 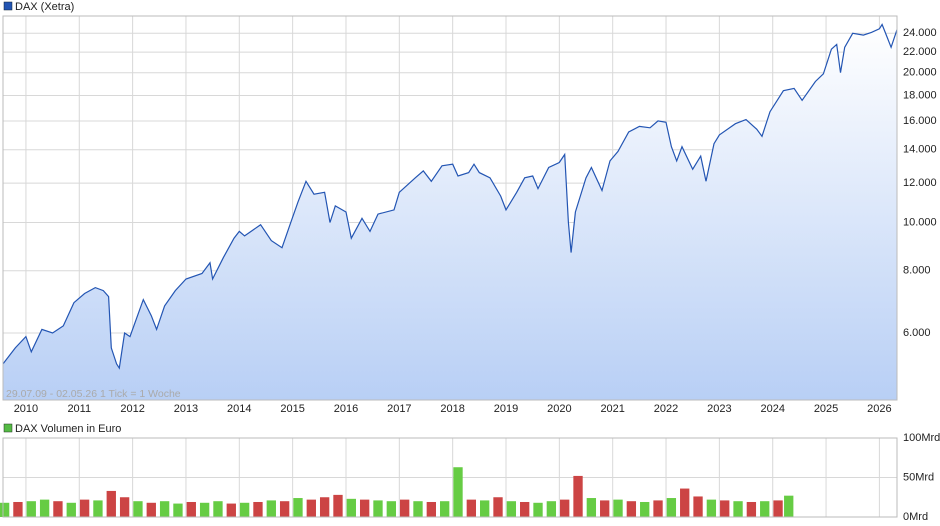 I want to click on x-tick-label: 2019, so click(x=506, y=409).